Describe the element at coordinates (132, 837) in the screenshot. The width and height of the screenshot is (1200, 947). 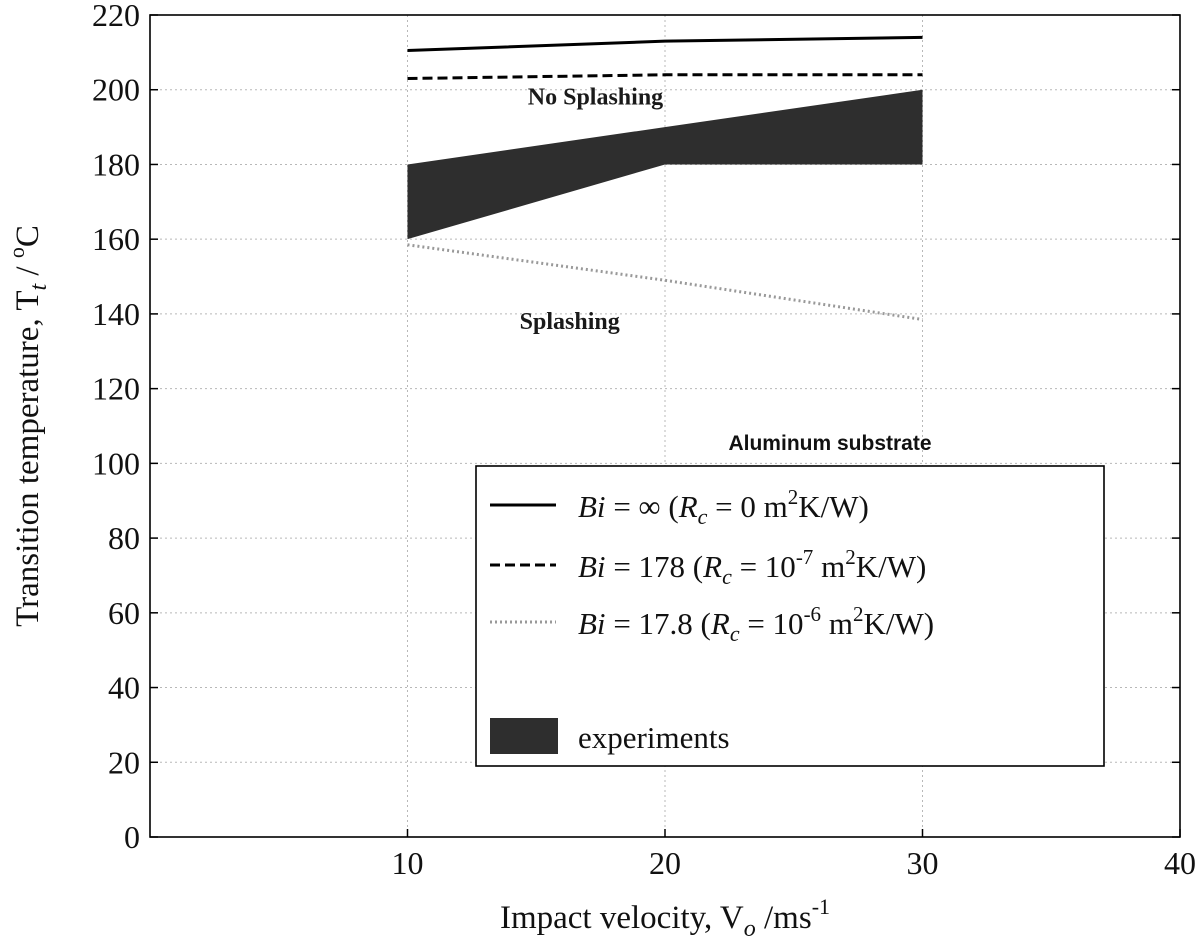
I see `y-tick-label: 0` at that location.